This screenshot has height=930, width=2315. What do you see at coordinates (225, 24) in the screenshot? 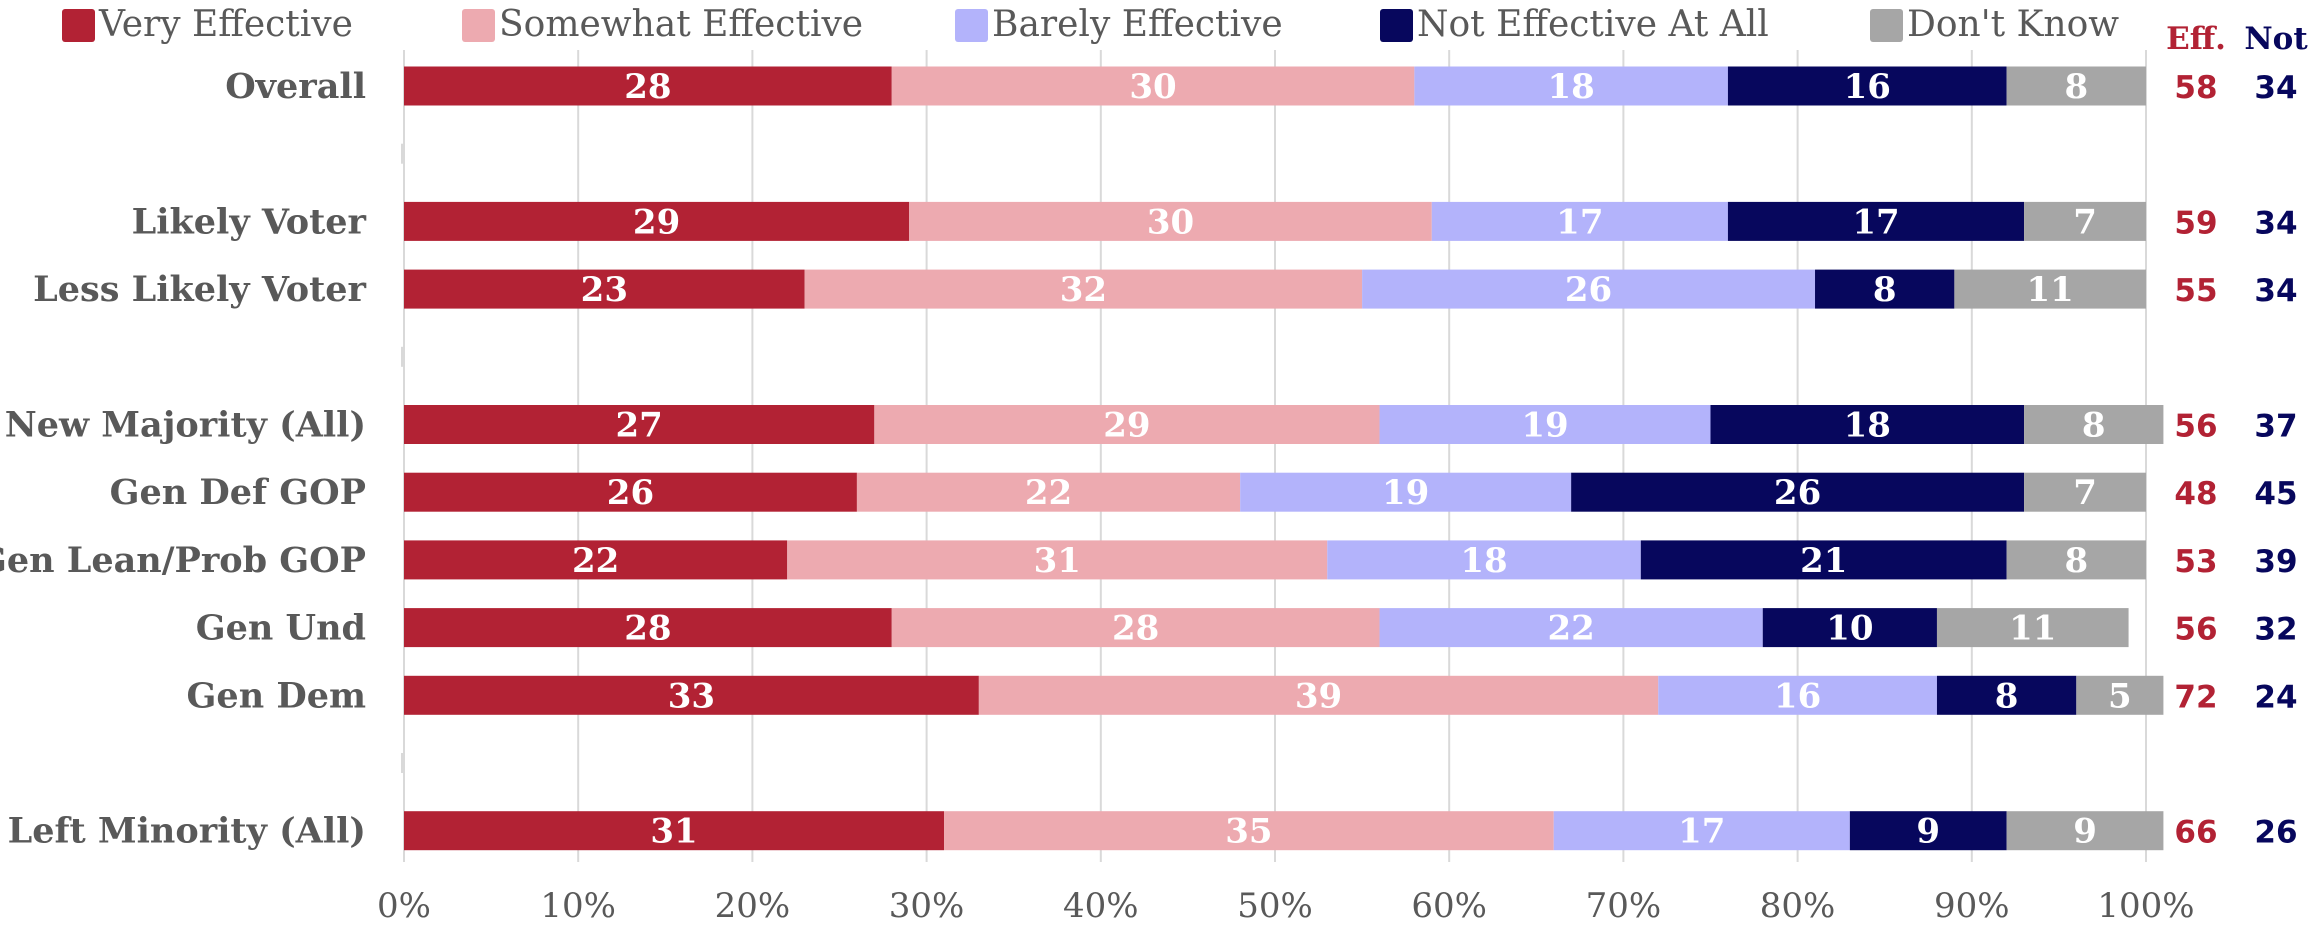
I see `legend-label-very-effective: Very Effective` at bounding box center [225, 24].